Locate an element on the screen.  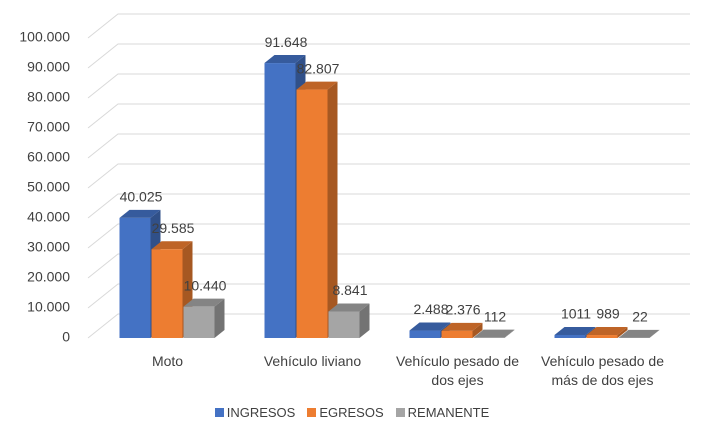
legend-item: EGRESOS is located at coordinates (345, 412).